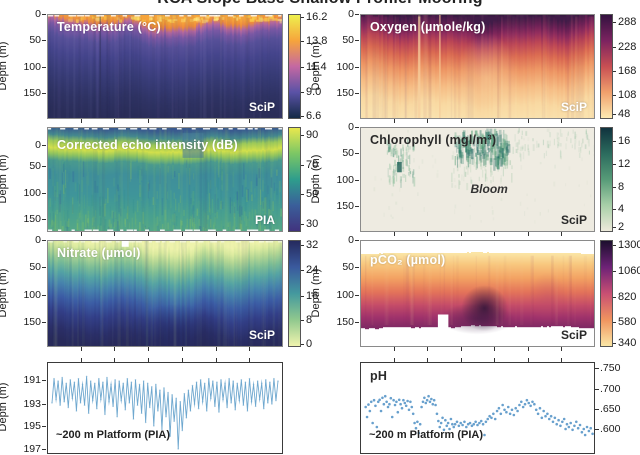 Image resolution: width=640 pixels, height=455 pixels. Describe the element at coordinates (113, 435) in the screenshot. I see `platform-annotation: ~200 m Platform (PIA)` at that location.